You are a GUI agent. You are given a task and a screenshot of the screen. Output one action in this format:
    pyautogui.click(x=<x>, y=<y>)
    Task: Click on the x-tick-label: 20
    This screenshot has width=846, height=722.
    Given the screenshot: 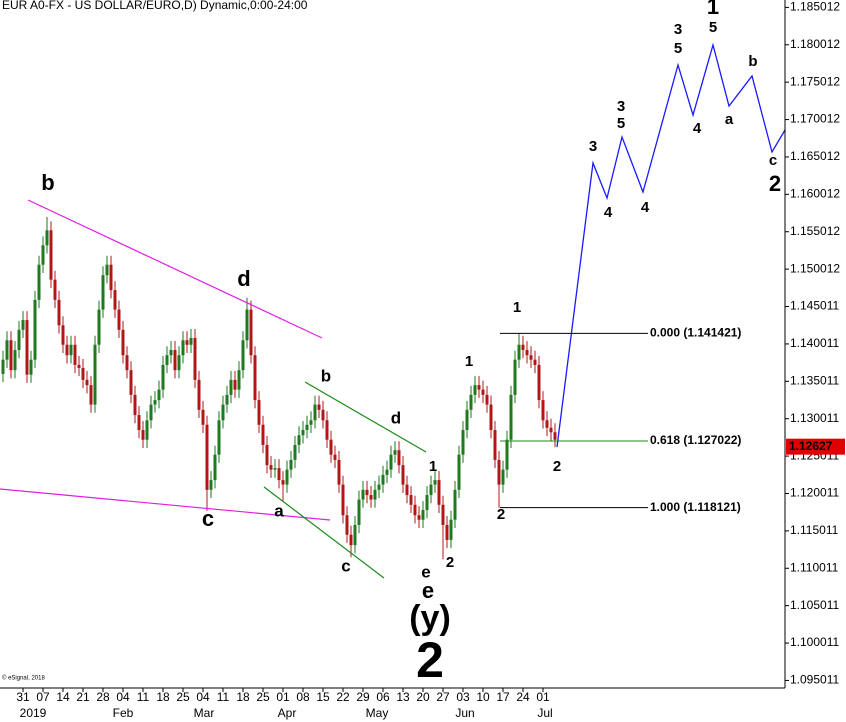 What is the action you would take?
    pyautogui.click(x=423, y=697)
    